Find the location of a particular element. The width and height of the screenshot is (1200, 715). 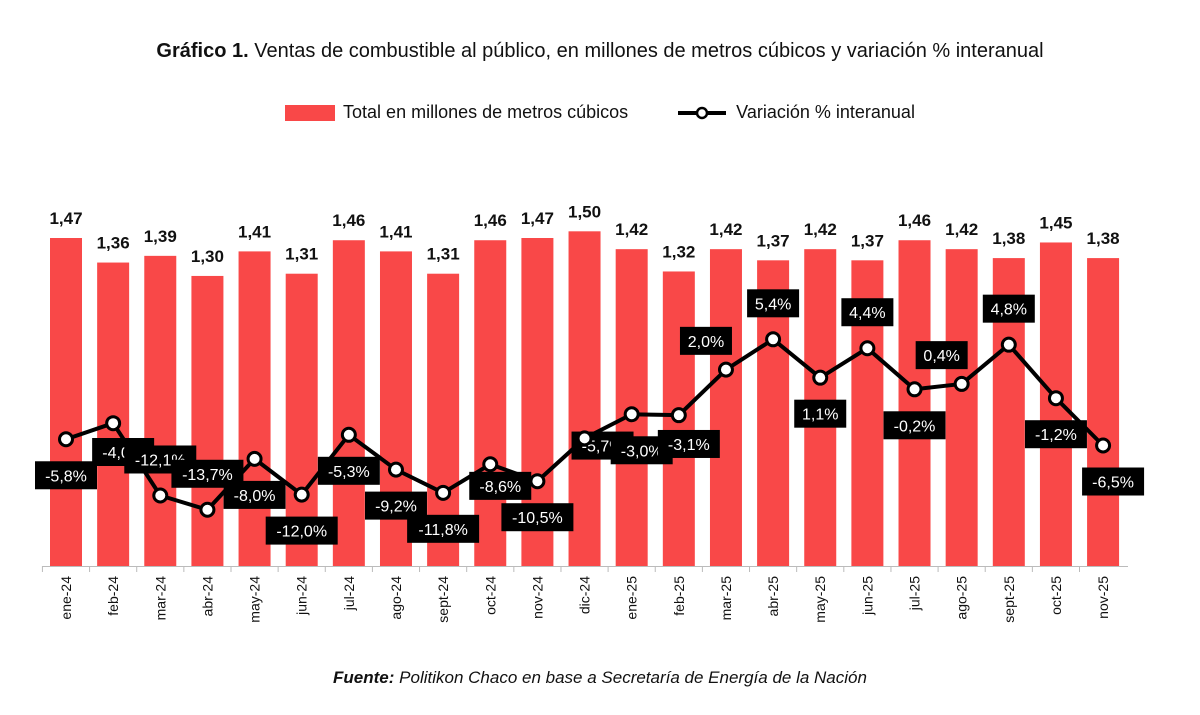

variation-data-label: 1,1% is located at coordinates (820, 413).